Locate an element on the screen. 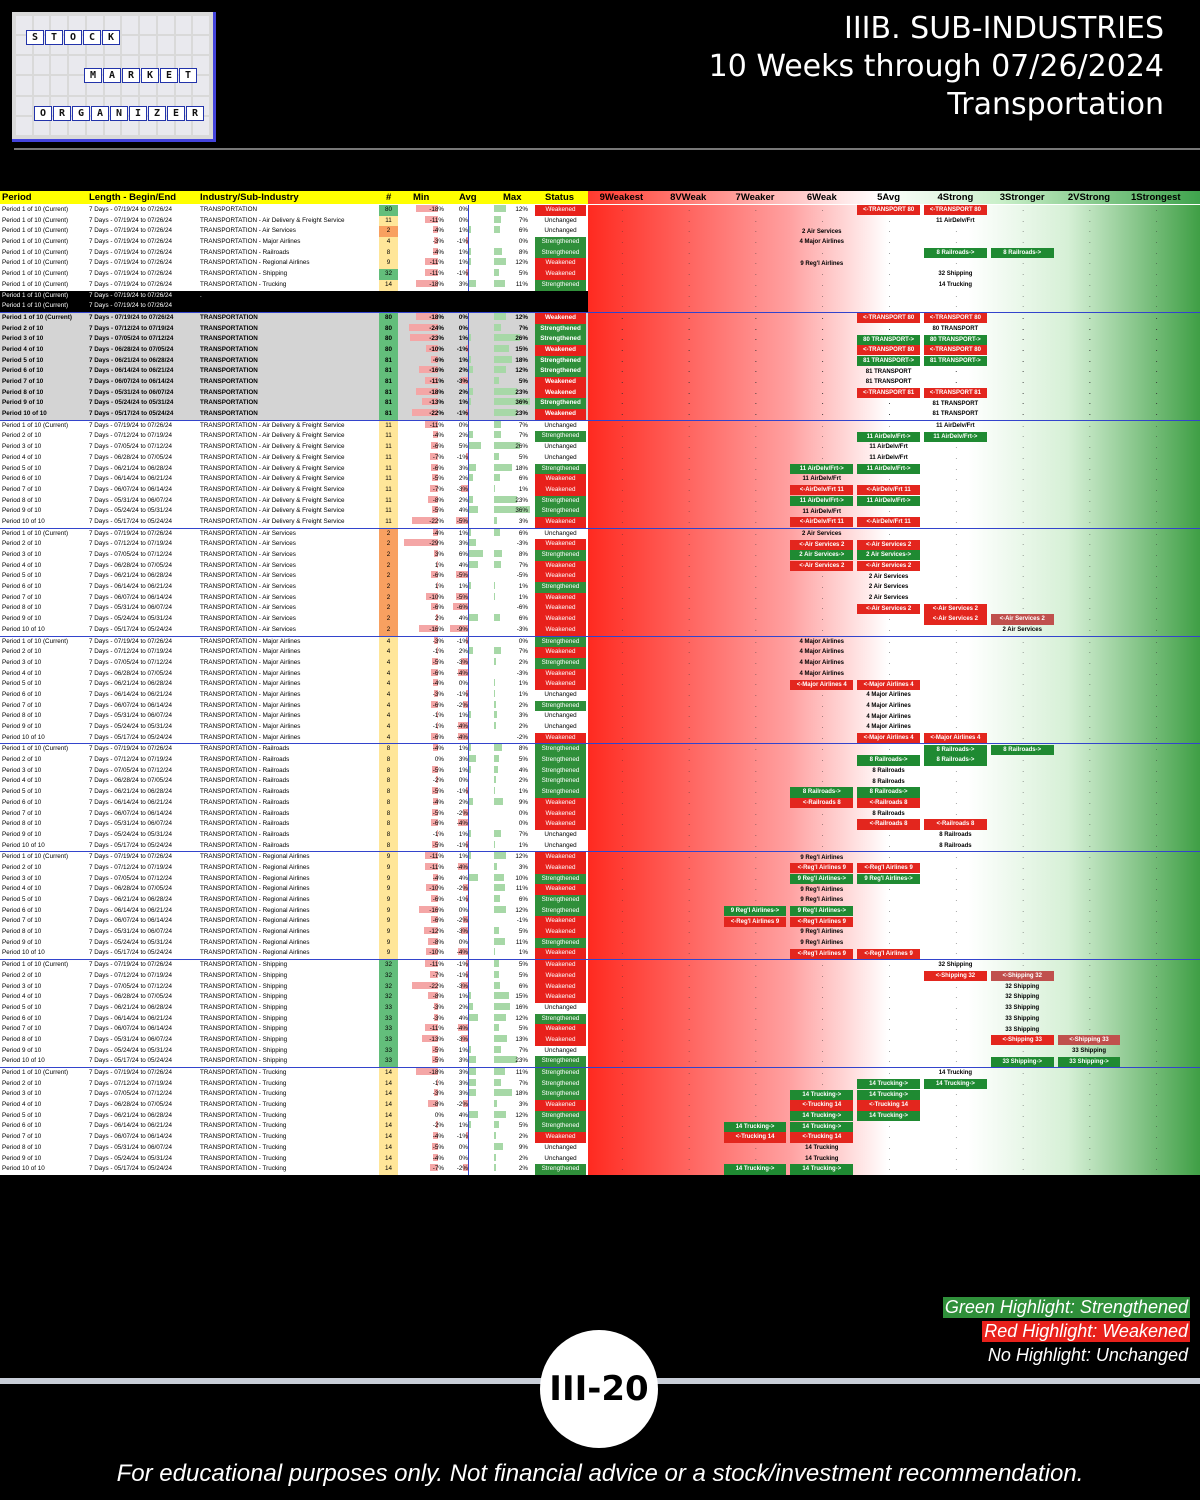  cell-count: 14 is located at coordinates (388, 1095).